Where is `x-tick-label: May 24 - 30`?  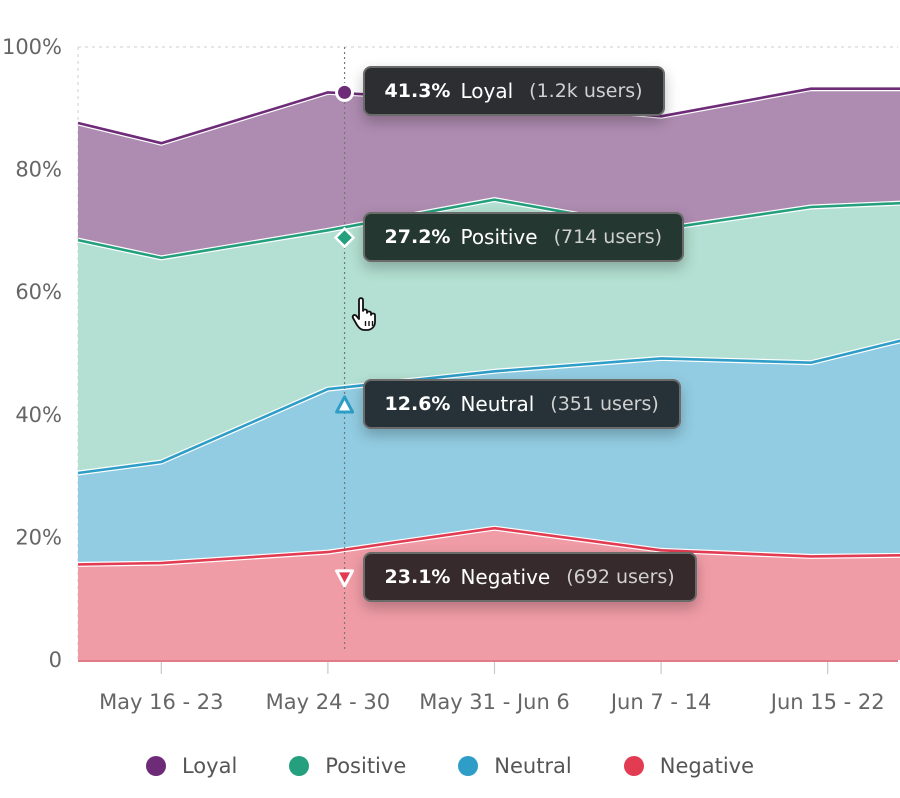
x-tick-label: May 24 - 30 is located at coordinates (328, 702).